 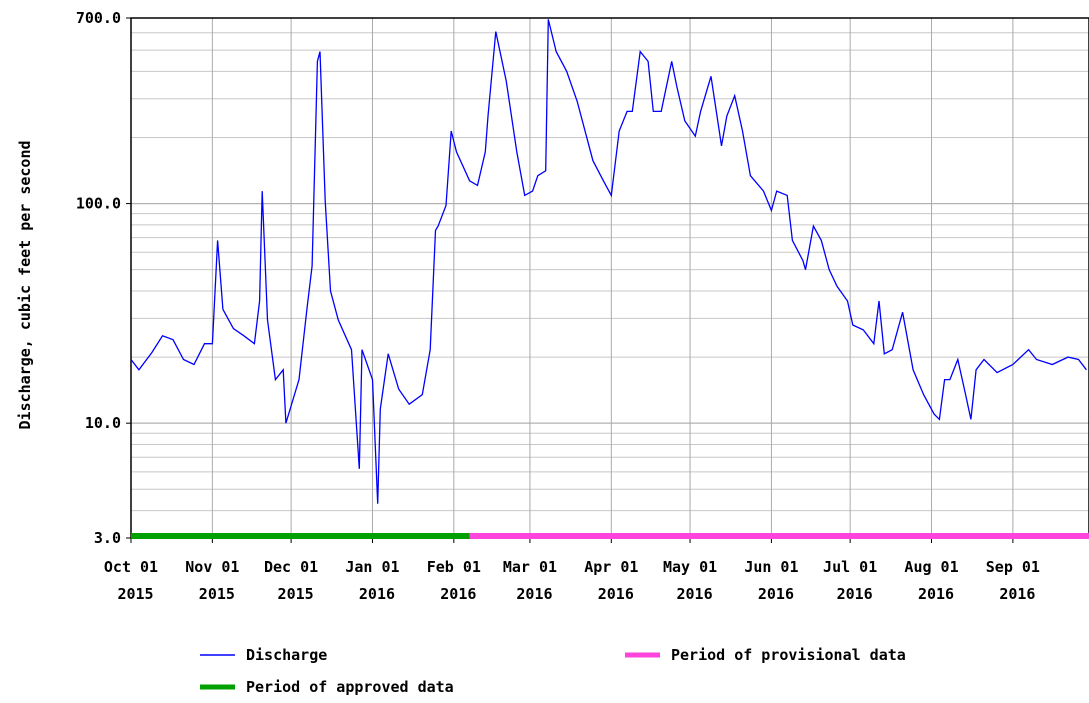 What do you see at coordinates (611, 580) in the screenshot?
I see `x-tick-label: Apr 01 2016` at bounding box center [611, 580].